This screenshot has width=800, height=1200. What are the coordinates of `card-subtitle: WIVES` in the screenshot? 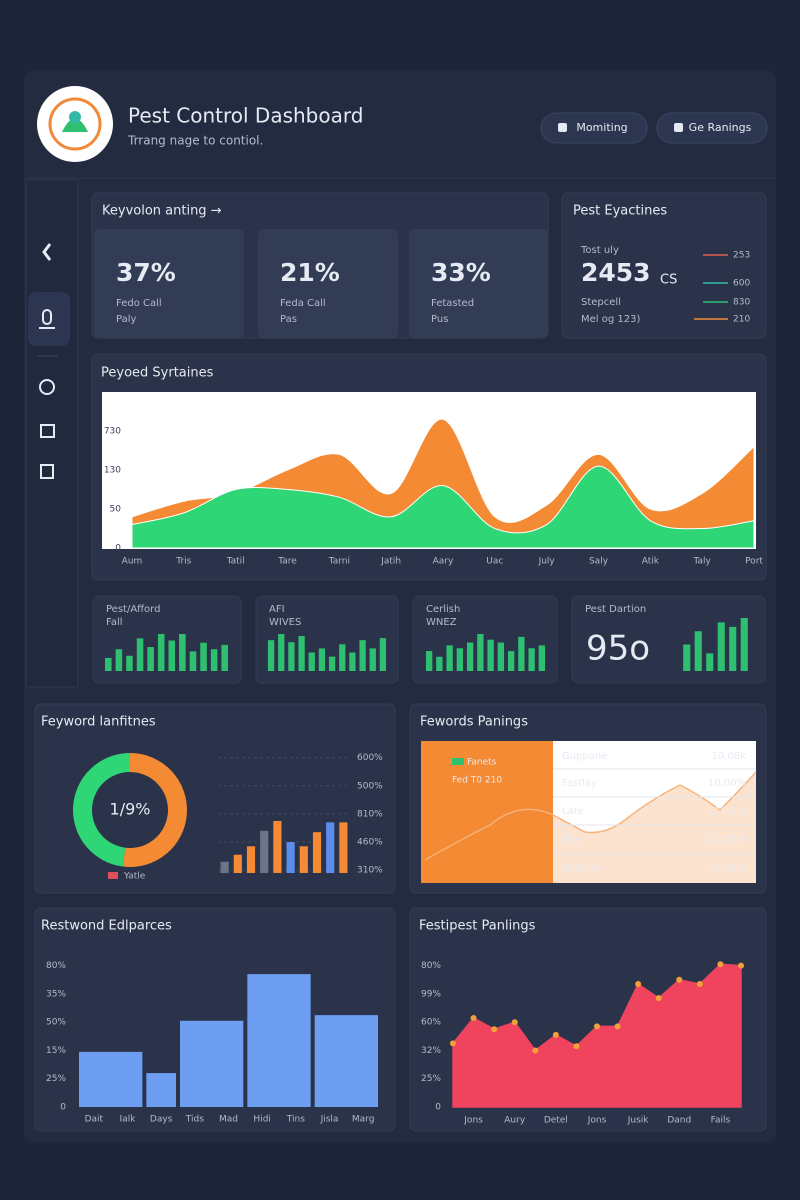 It's located at (285, 622).